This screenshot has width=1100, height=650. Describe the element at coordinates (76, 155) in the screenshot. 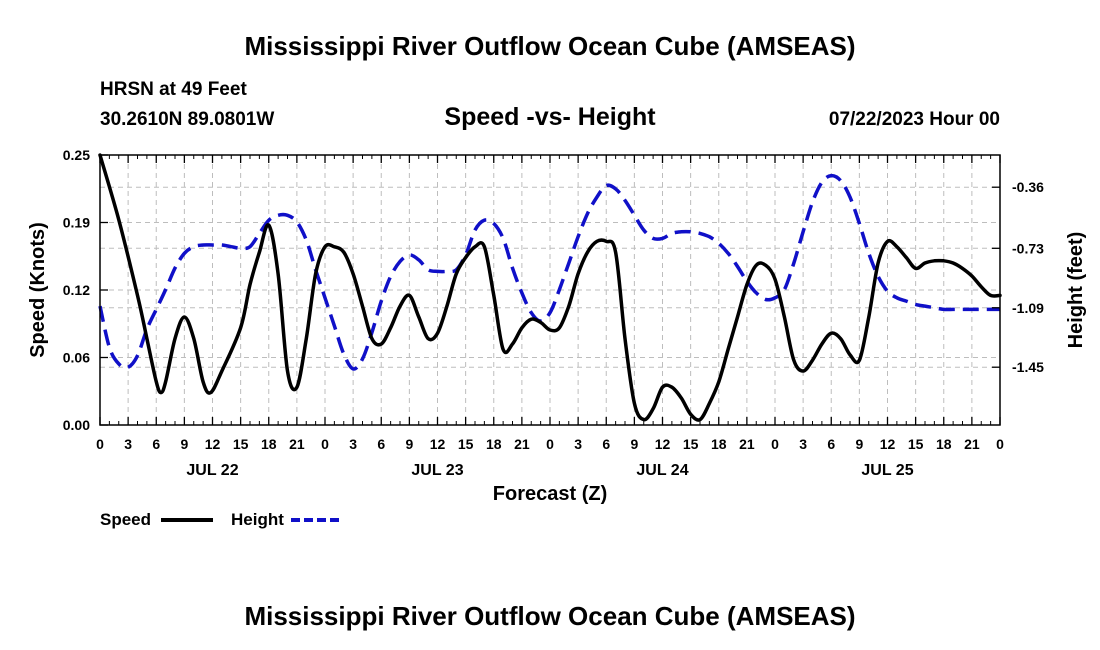

I see `y-tick-label: 0.25` at that location.